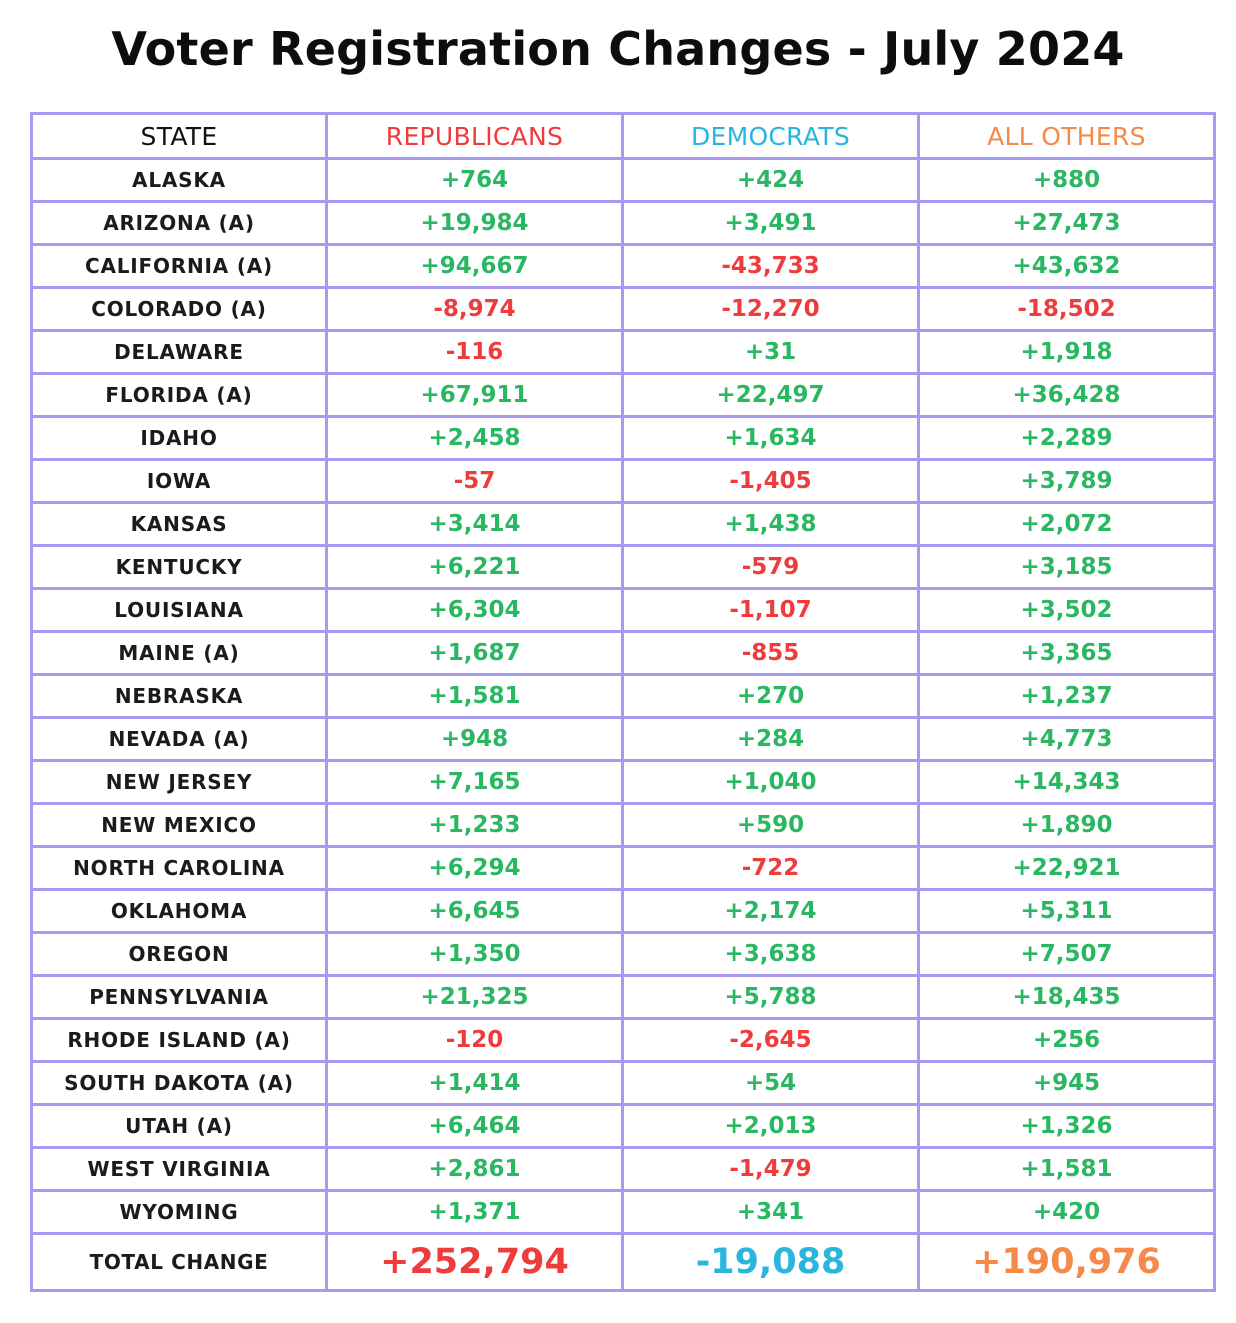  What do you see at coordinates (1066, 395) in the screenshot?
I see `all-others-value: +36,428` at bounding box center [1066, 395].